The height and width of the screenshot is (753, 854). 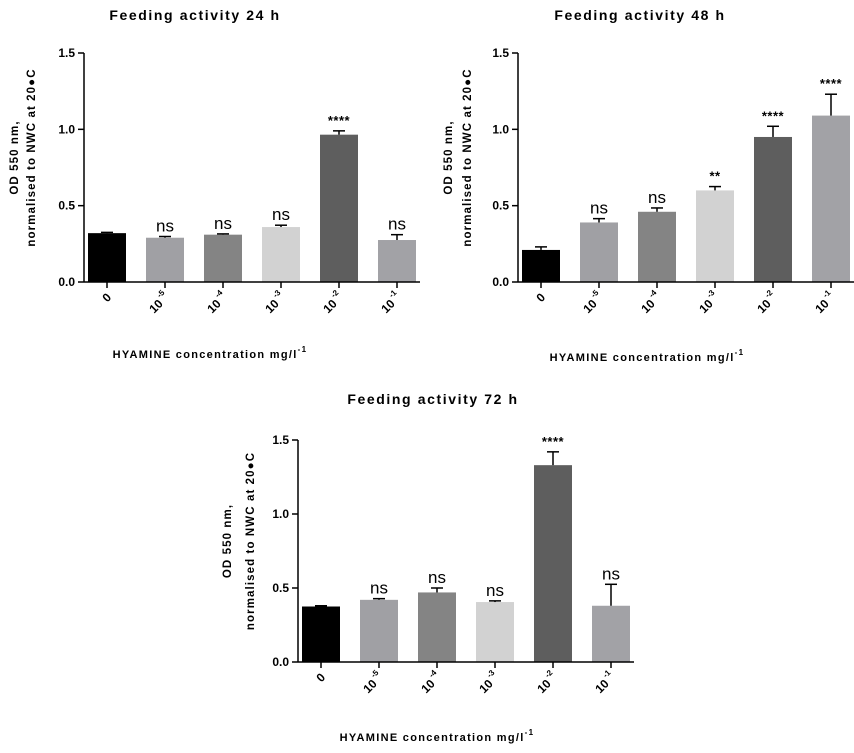 What do you see at coordinates (769, 294) in the screenshot?
I see `x-tick-label-exponent: -2` at bounding box center [769, 294].